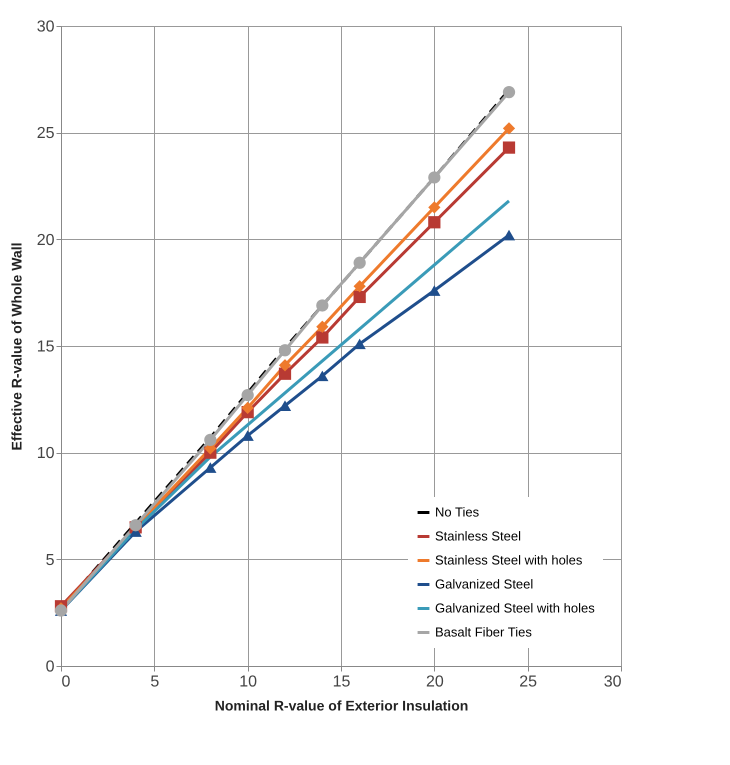  I want to click on legend-label: Stainless Steel with holes, so click(509, 560).